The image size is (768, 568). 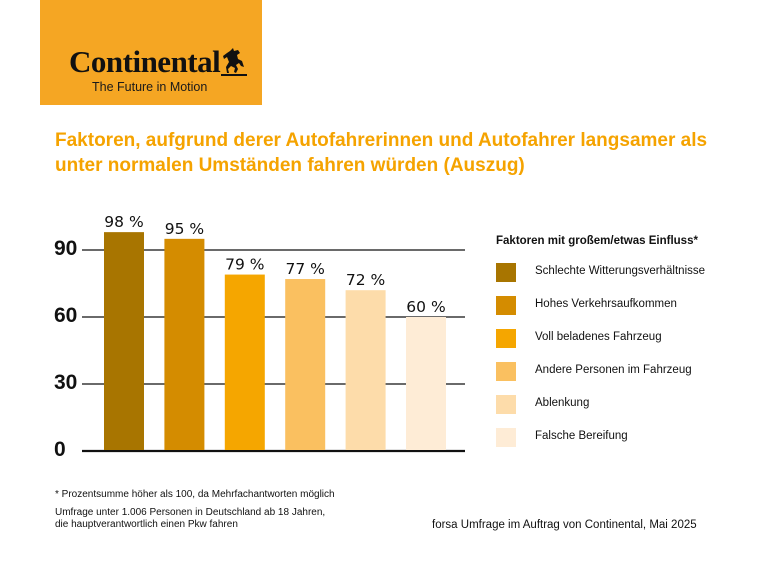 What do you see at coordinates (620, 271) in the screenshot?
I see `legend-label: Schlechte Witterungsverhältnisse` at bounding box center [620, 271].